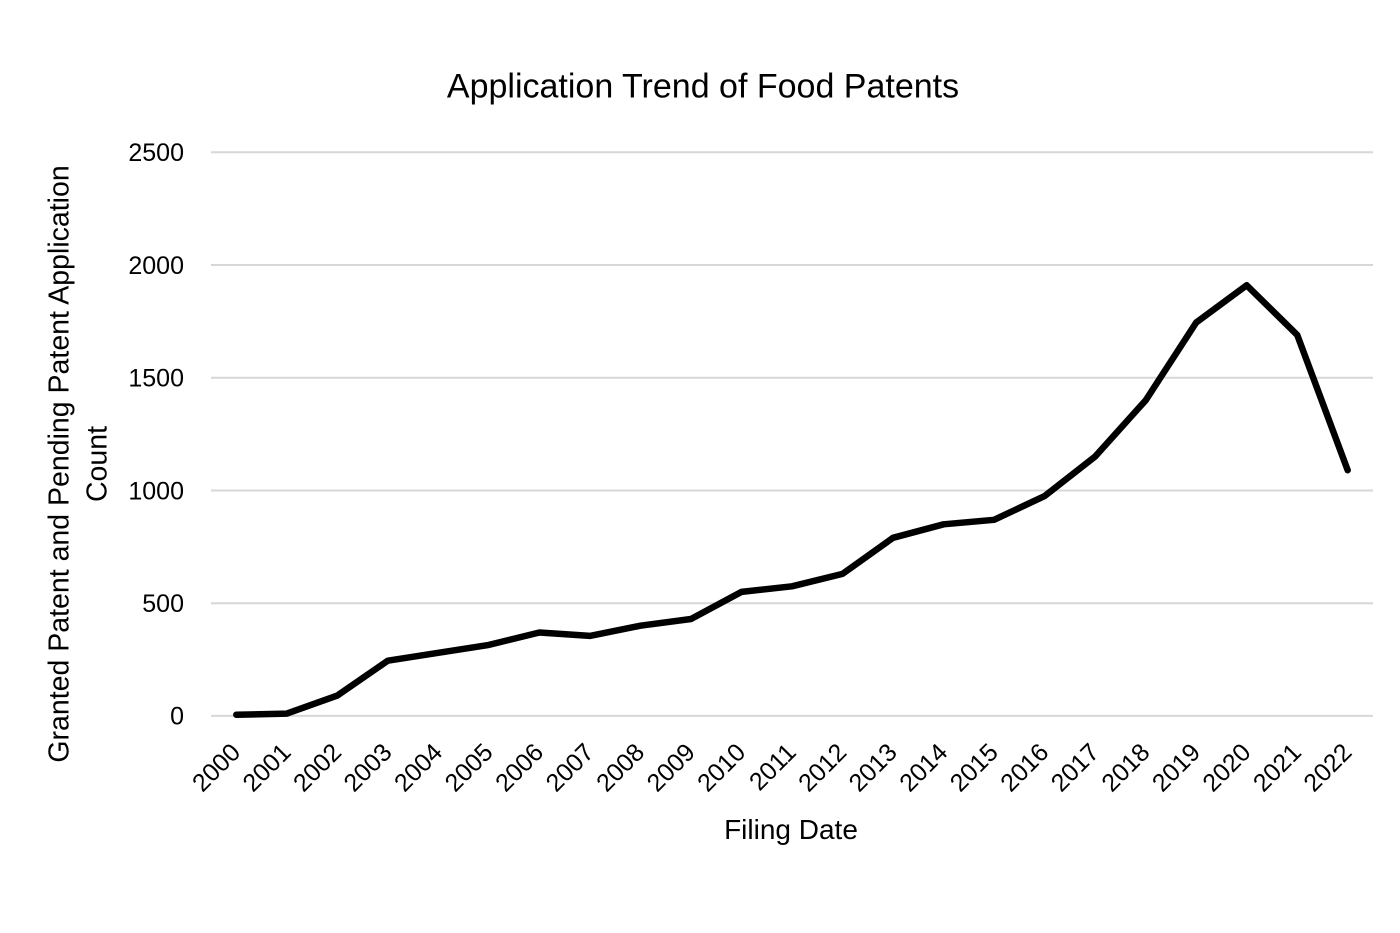 The height and width of the screenshot is (933, 1400). I want to click on svg-text:Application Trend of Food Pate: Application Trend of Food Patents, so click(703, 87).